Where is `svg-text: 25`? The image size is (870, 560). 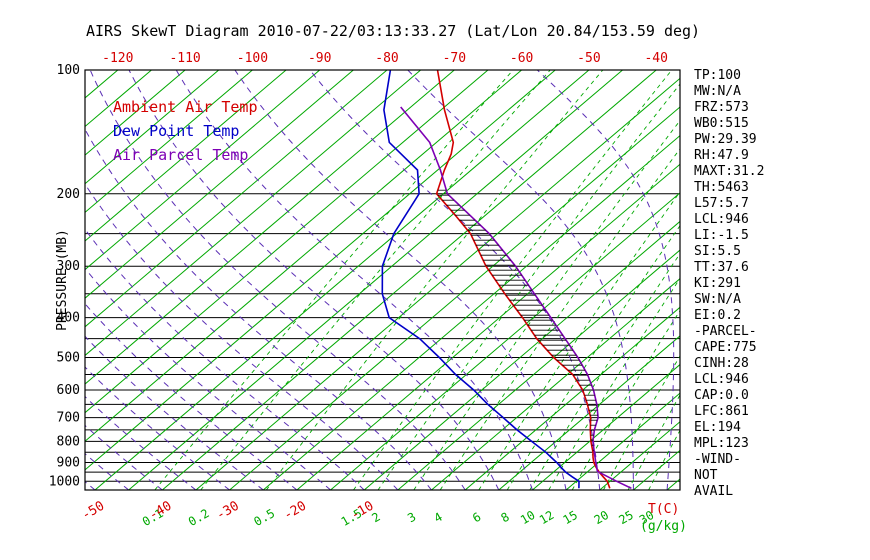
svg-text: 25 is located at coordinates (626, 517).